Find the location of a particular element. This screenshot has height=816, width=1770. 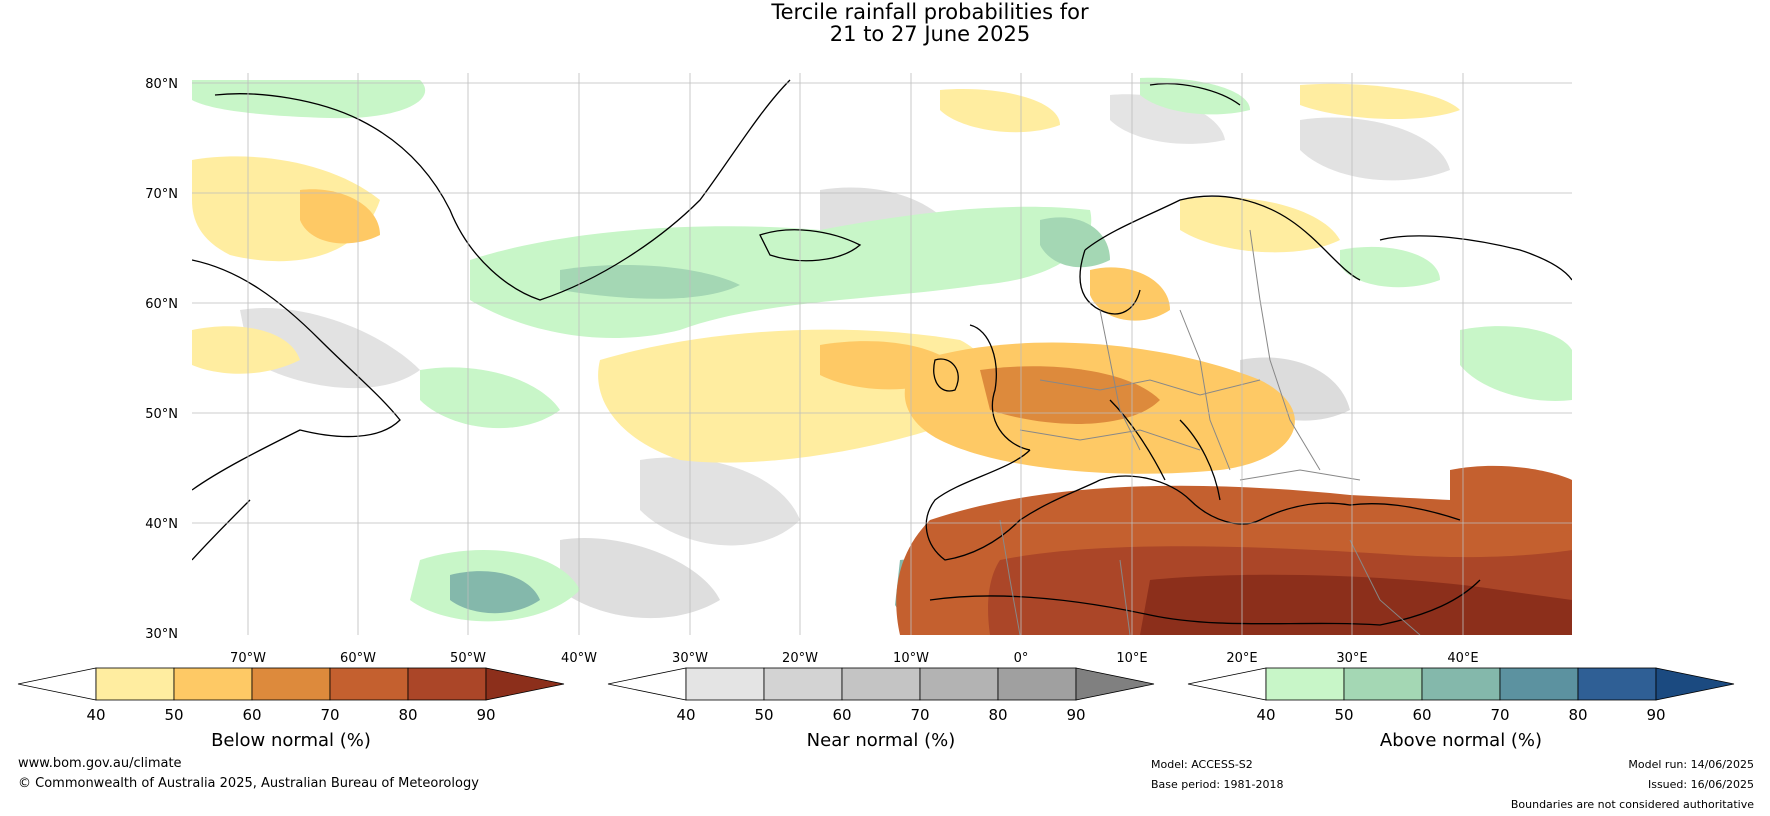

lon-label: 70°W is located at coordinates (248, 658).